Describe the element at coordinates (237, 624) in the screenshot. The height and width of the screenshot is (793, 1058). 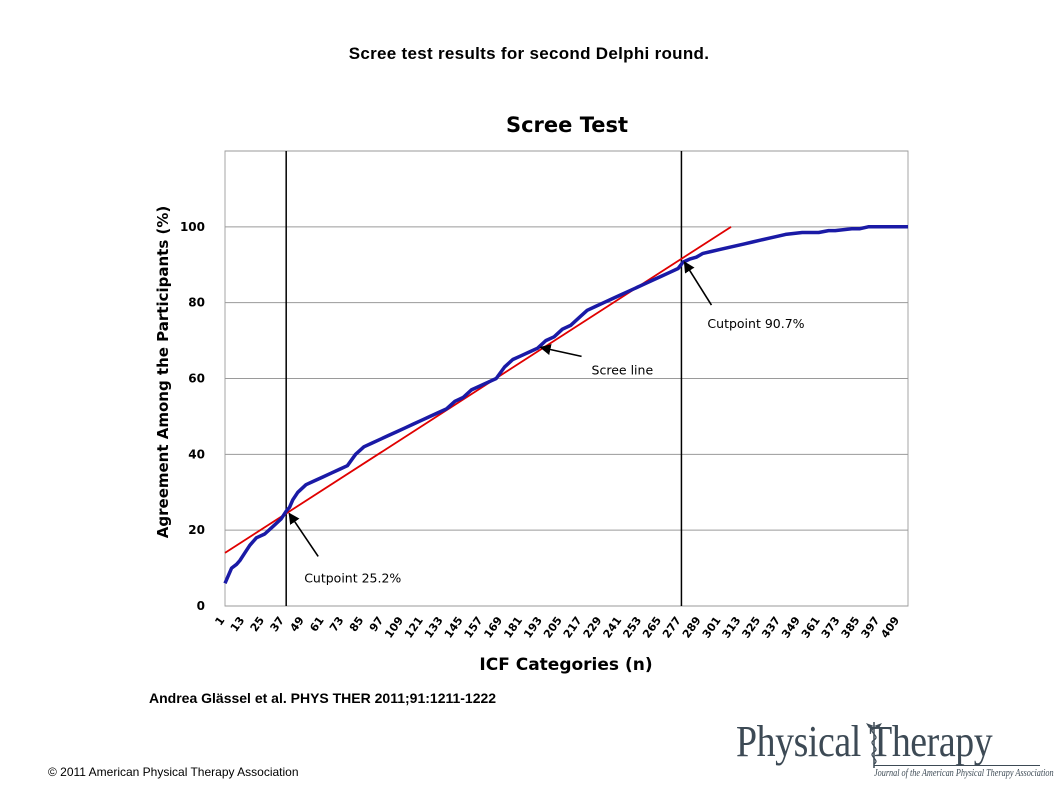
I see `x-tick-label: 13` at that location.